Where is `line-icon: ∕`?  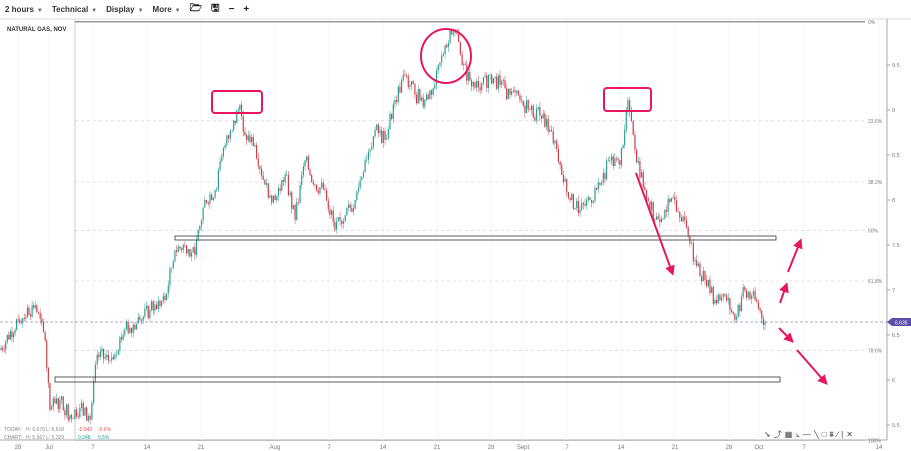
line-icon: ∕ is located at coordinates (837, 434).